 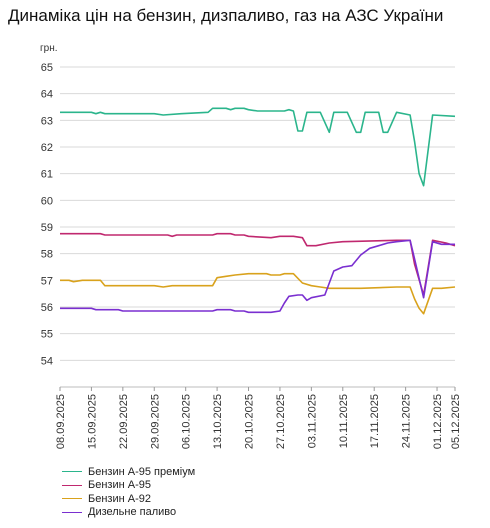 What do you see at coordinates (47, 214) in the screenshot?
I see `y-axis-ticks: 54 55 56 57 58 59 60 61 62 63 64 65` at bounding box center [47, 214].